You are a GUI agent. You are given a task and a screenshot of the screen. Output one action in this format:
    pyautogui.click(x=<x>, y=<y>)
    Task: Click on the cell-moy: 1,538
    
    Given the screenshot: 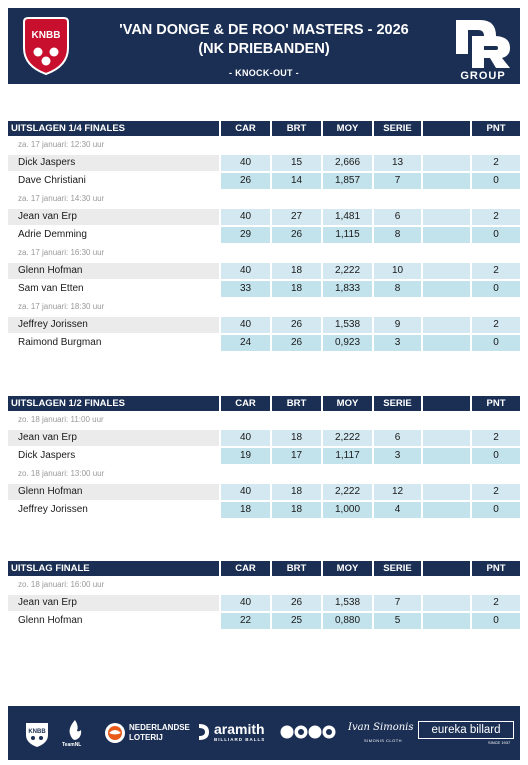 What is the action you would take?
    pyautogui.click(x=347, y=603)
    